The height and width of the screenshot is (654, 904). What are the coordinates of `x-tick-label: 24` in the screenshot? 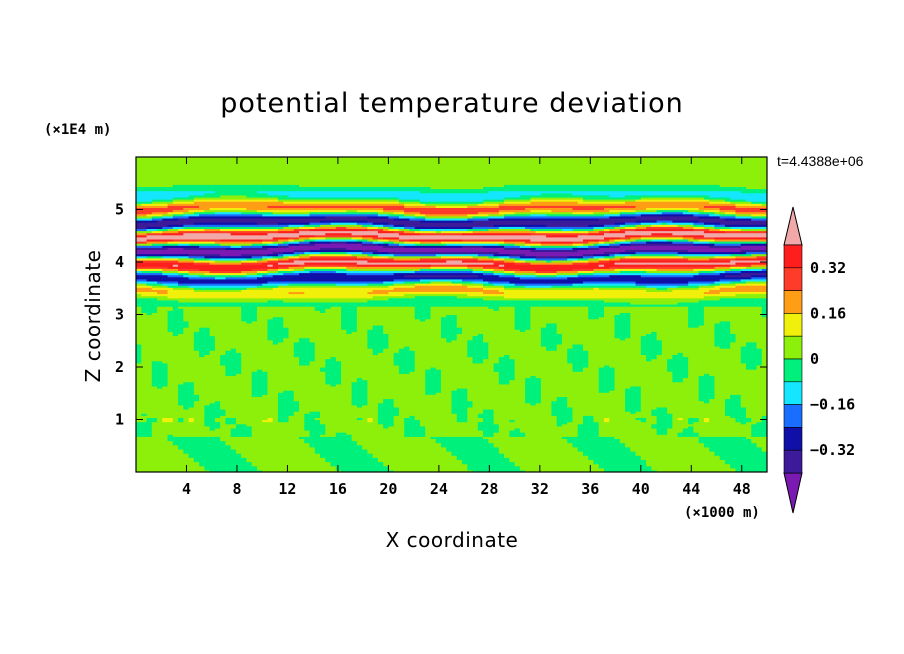 It's located at (439, 489).